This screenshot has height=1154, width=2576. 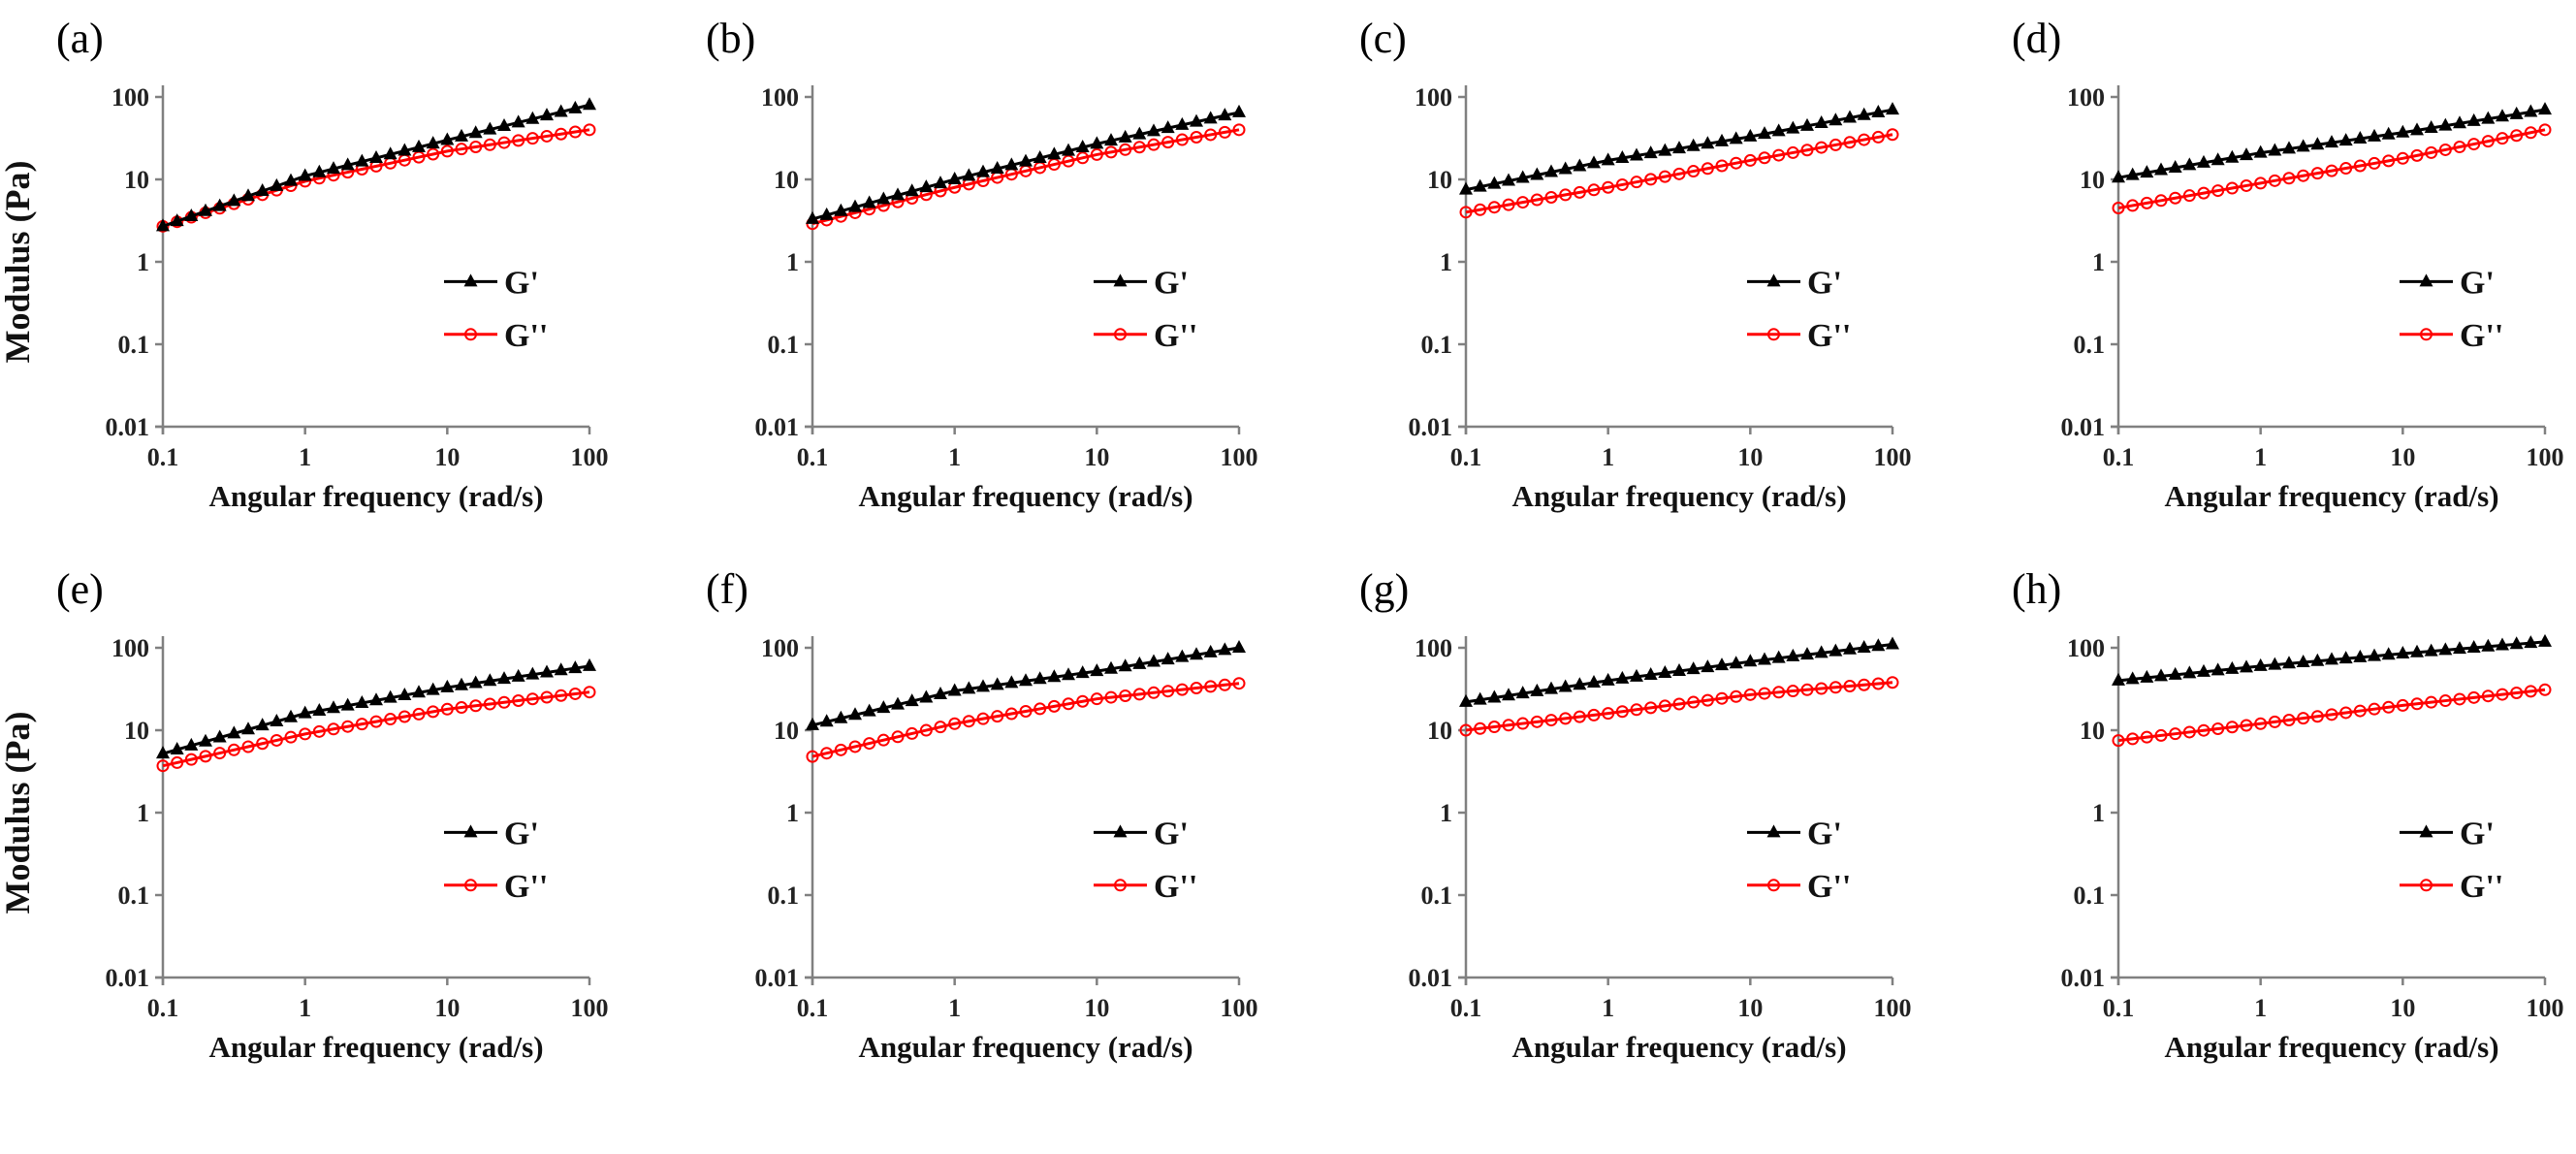 I want to click on x-tick-label: 1, so click(x=1608, y=457).